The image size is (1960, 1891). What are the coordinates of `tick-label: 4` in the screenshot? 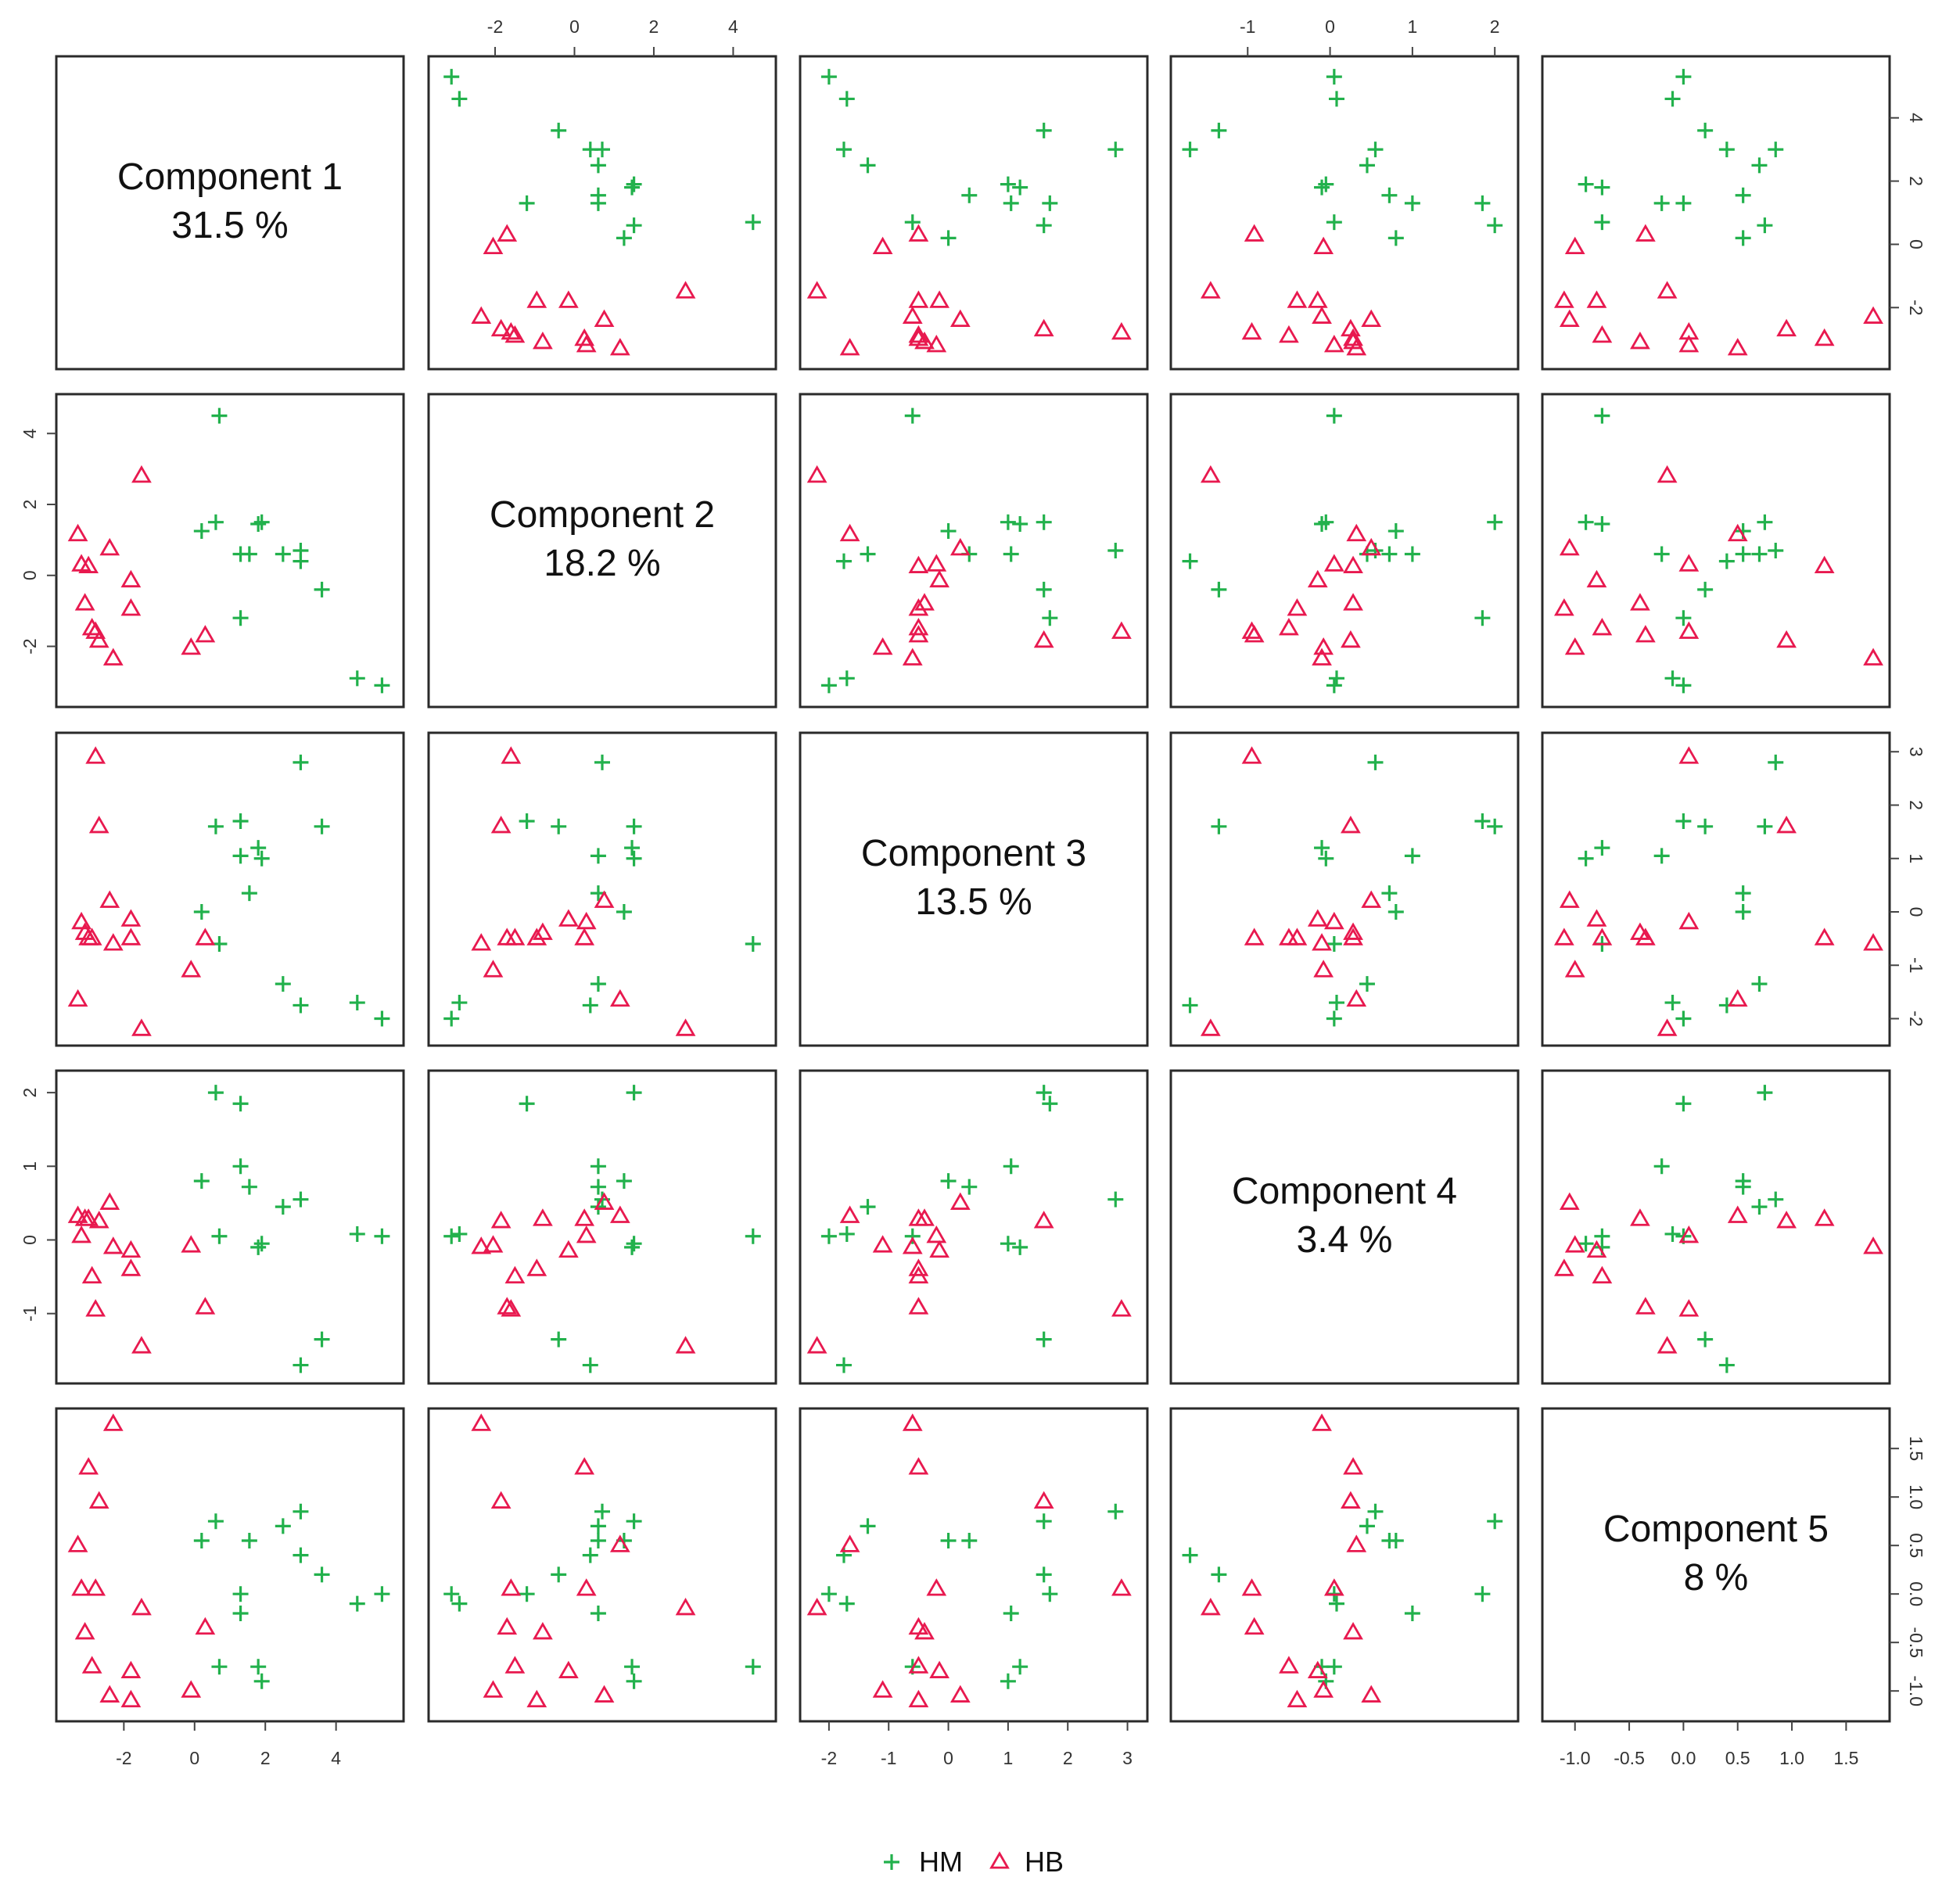 It's located at (336, 1758).